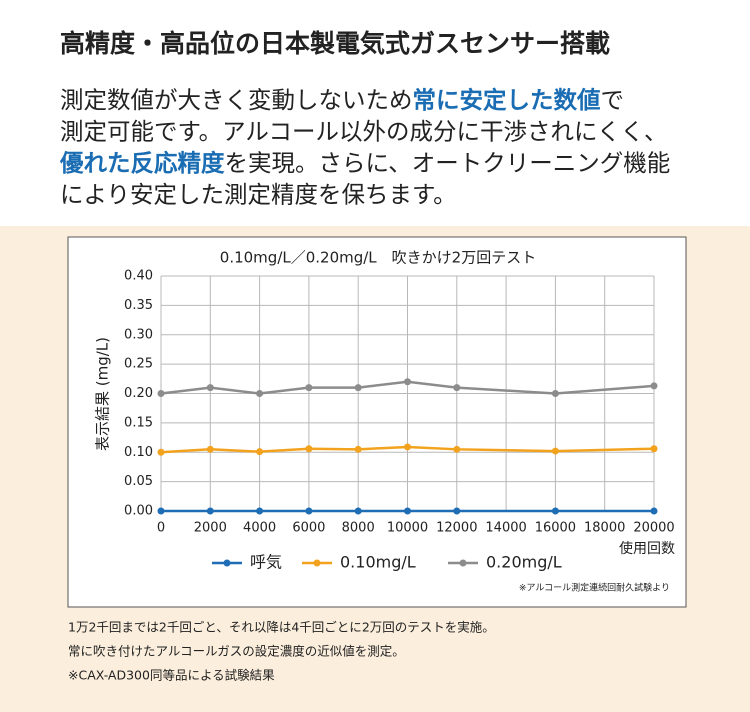 This screenshot has width=750, height=712. What do you see at coordinates (103, 394) in the screenshot?
I see `y-axis-label: 表示結果 (mg/L)` at bounding box center [103, 394].